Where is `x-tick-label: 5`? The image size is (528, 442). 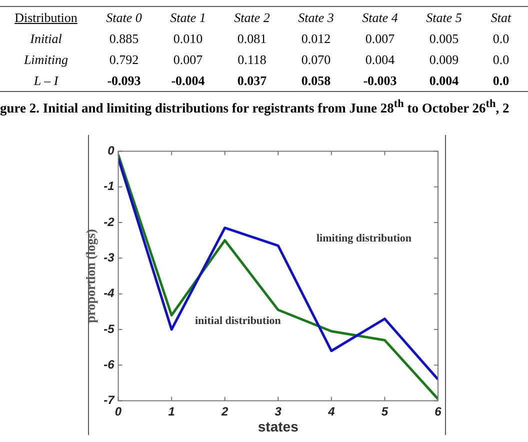 x-tick-label: 5 is located at coordinates (384, 411).